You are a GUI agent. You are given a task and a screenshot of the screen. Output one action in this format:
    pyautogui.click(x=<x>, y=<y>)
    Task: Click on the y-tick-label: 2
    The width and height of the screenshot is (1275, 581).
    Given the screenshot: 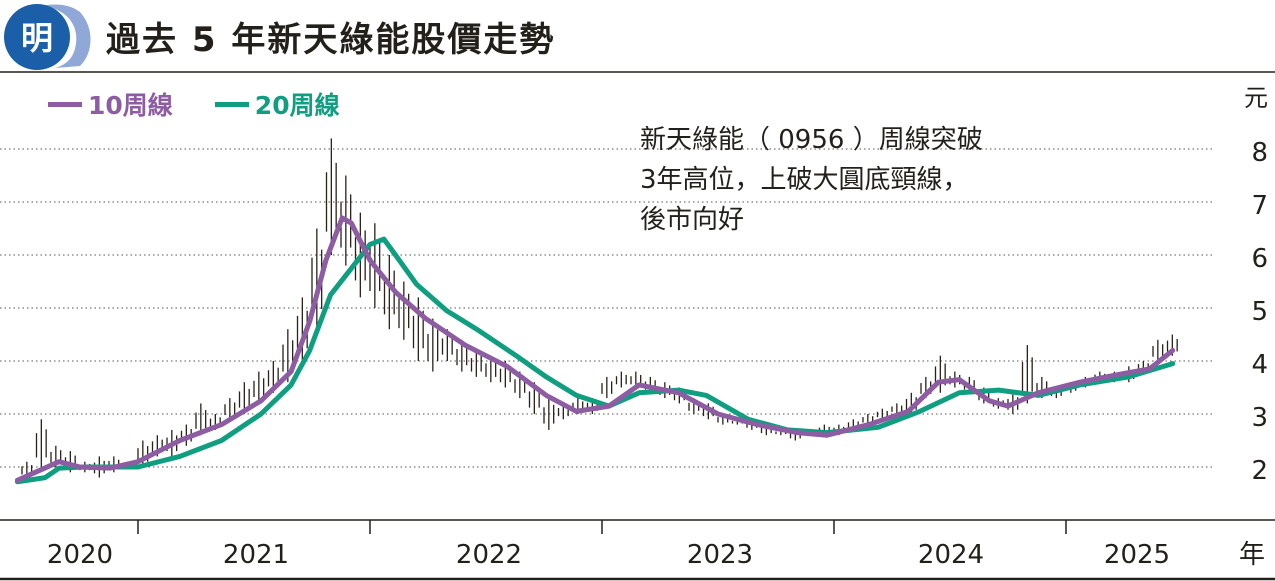 What is the action you would take?
    pyautogui.click(x=1259, y=471)
    